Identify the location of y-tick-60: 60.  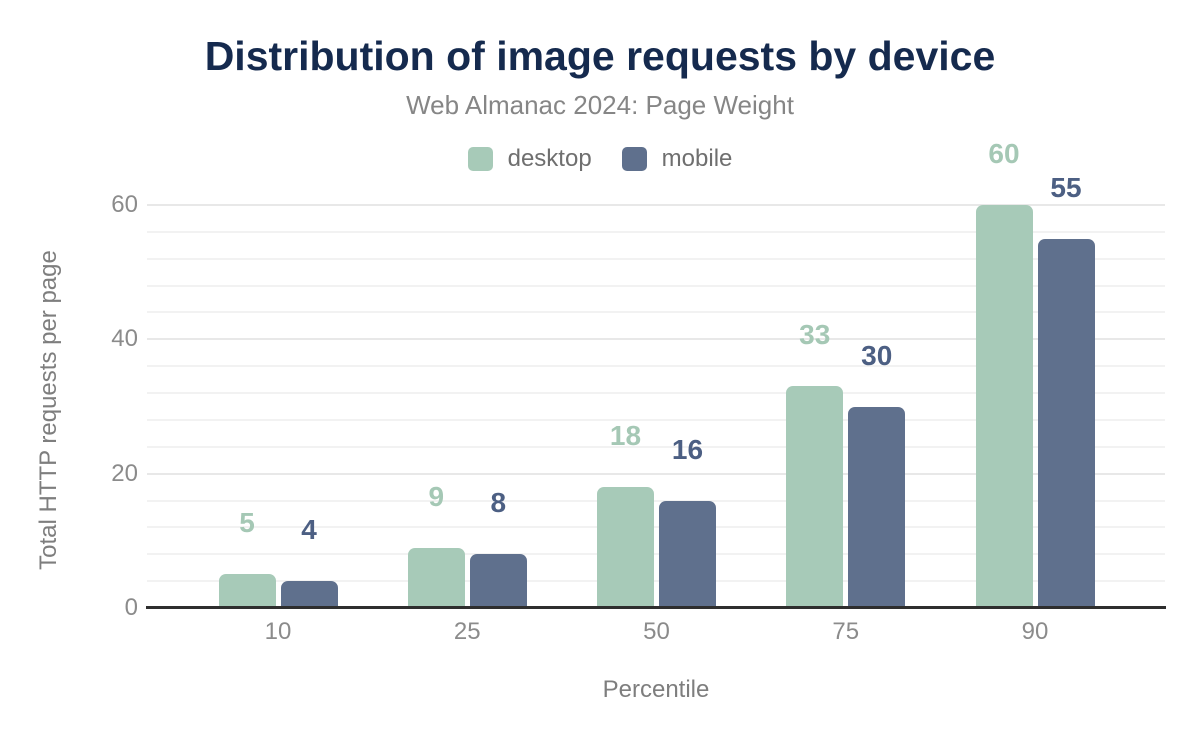
(124, 204).